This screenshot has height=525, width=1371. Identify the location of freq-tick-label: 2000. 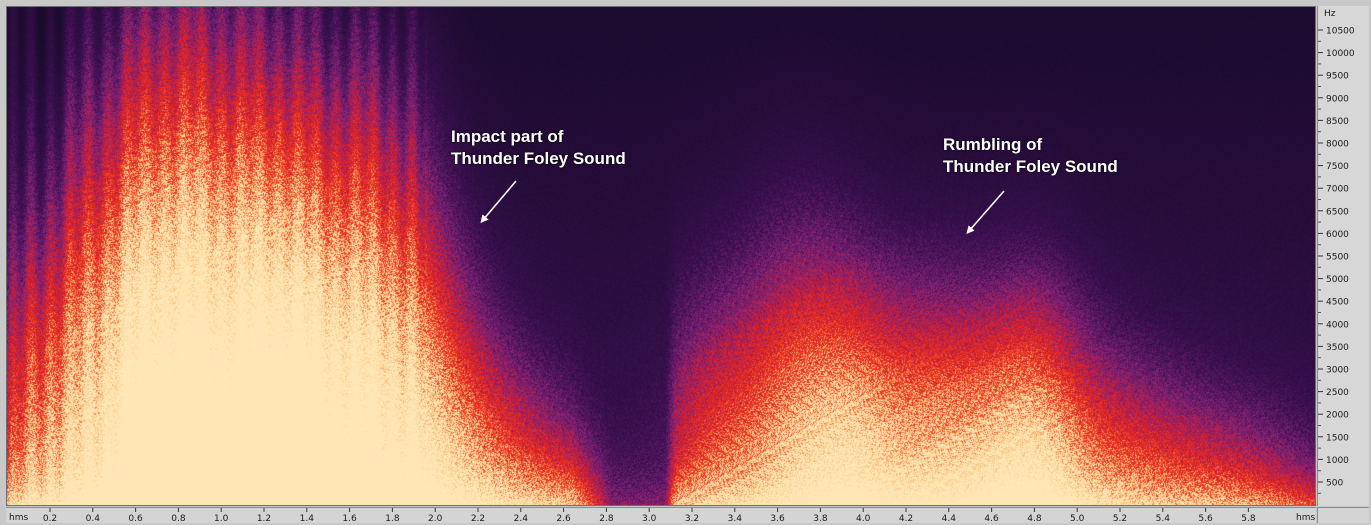
(1337, 416).